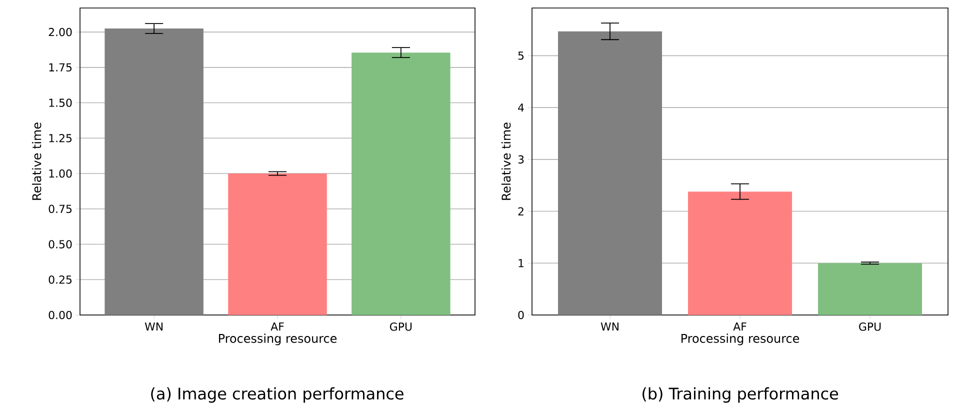  Describe the element at coordinates (60, 209) in the screenshot. I see `y-tick-label: 0.75` at that location.